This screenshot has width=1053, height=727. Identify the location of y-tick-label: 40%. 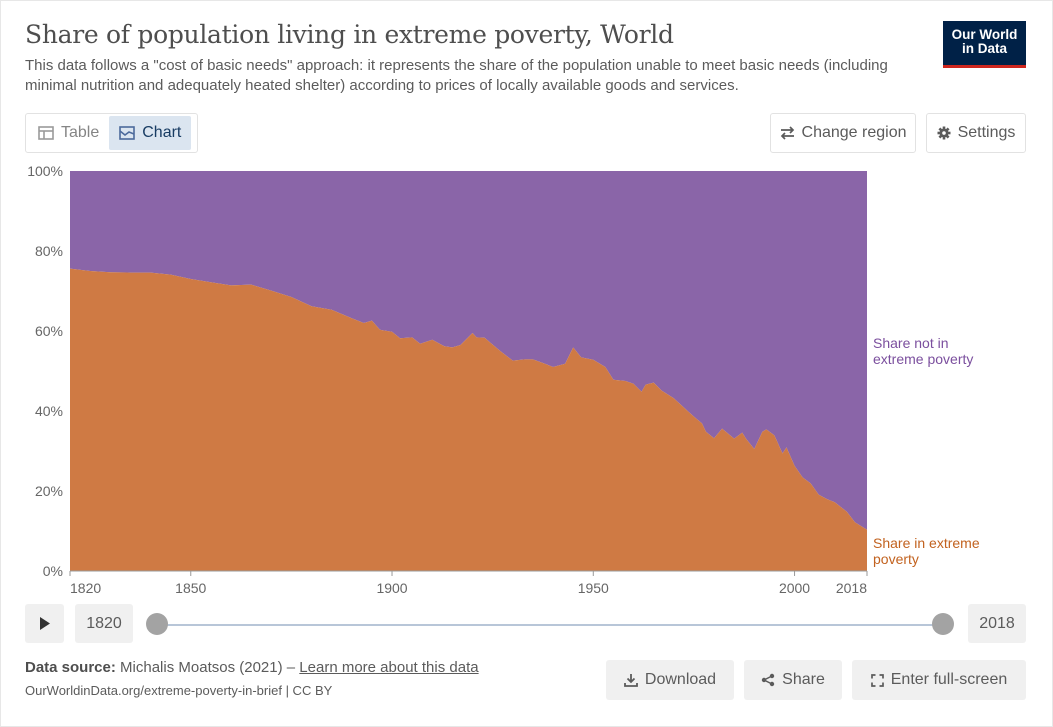
(49, 411).